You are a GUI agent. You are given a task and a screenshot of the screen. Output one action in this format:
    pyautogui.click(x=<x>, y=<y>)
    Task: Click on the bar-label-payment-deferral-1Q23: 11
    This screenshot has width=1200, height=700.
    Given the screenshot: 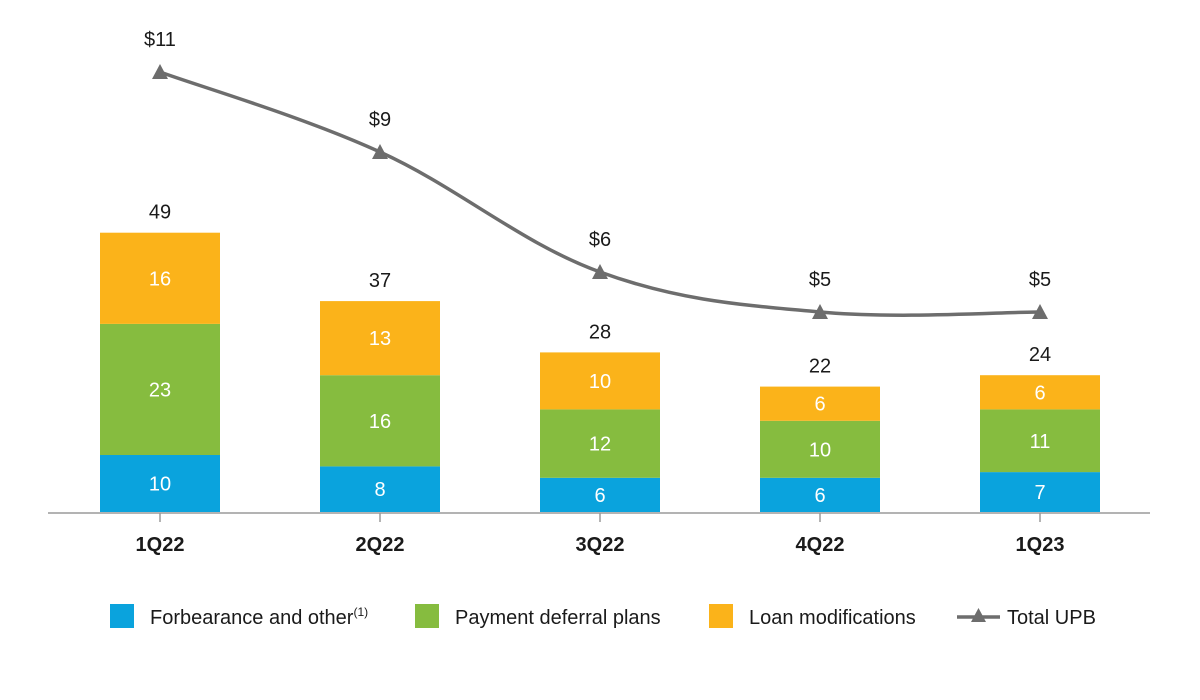 What is the action you would take?
    pyautogui.click(x=1040, y=442)
    